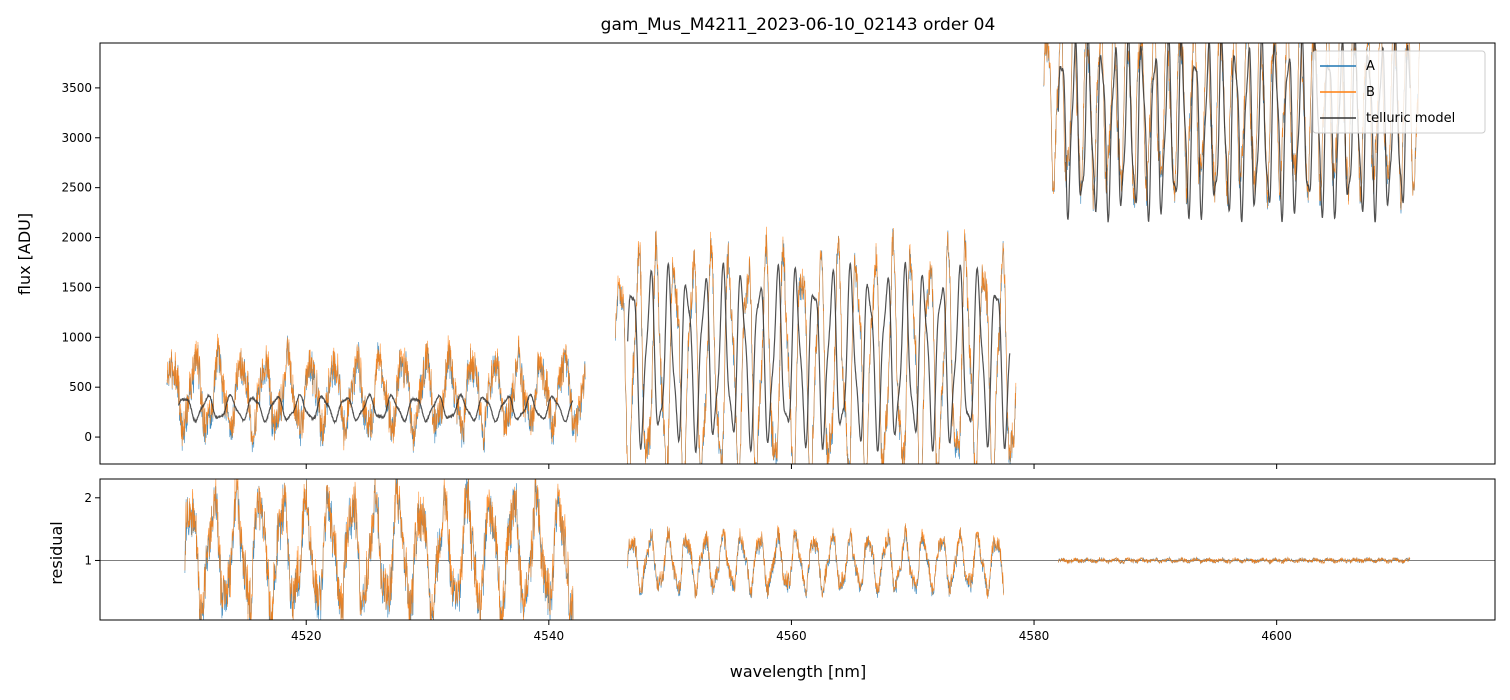 Image resolution: width=1510 pixels, height=700 pixels. What do you see at coordinates (76, 88) in the screenshot?
I see `y-tick-label: 3500` at bounding box center [76, 88].